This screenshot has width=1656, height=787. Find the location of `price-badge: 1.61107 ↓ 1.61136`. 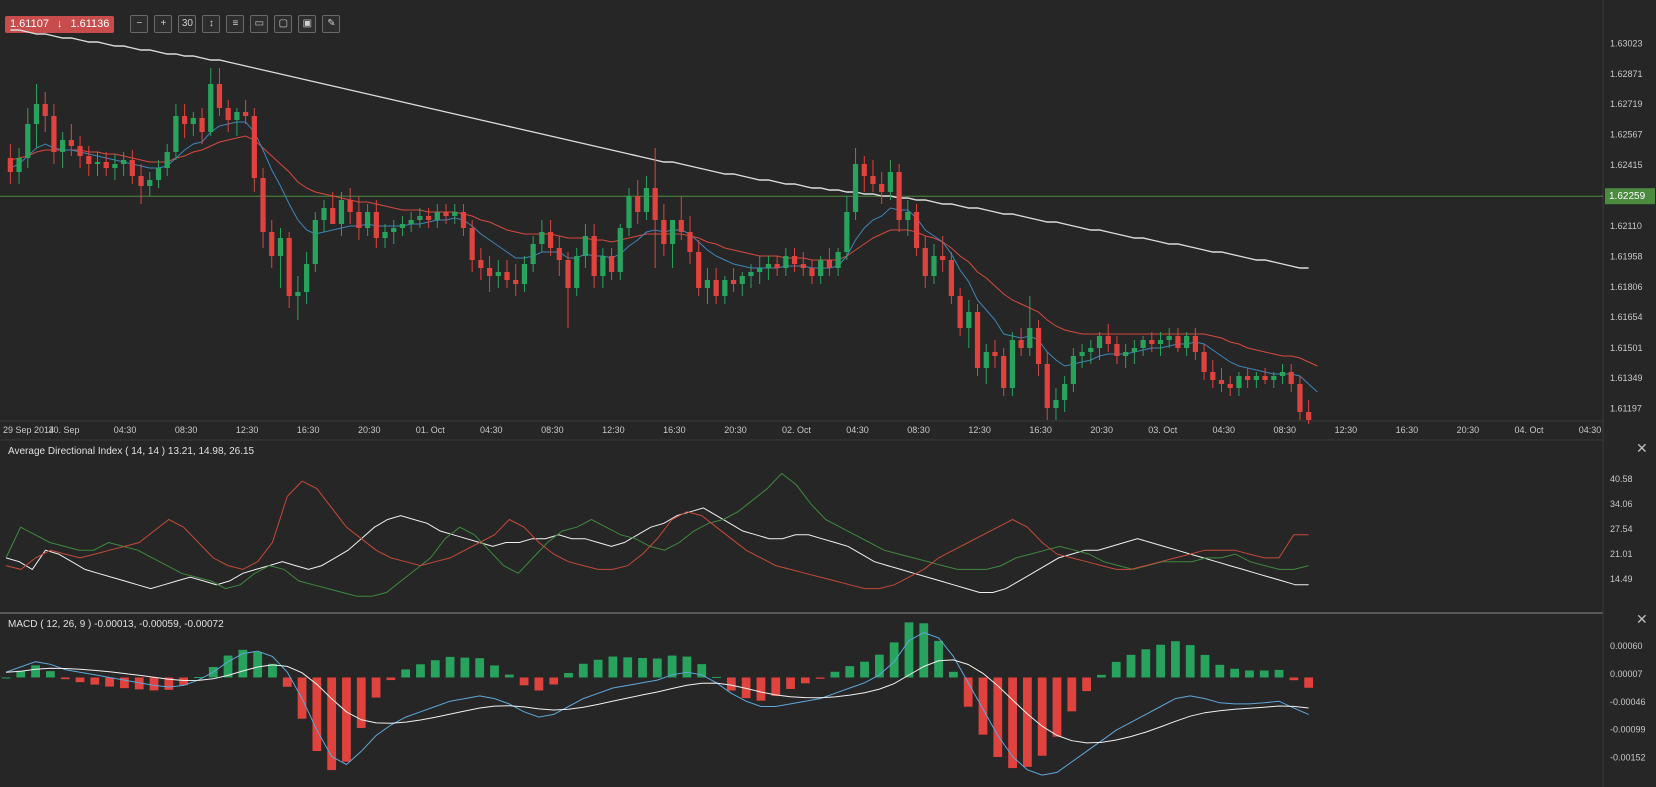

price-badge: 1.61107 ↓ 1.61136 is located at coordinates (60, 24).